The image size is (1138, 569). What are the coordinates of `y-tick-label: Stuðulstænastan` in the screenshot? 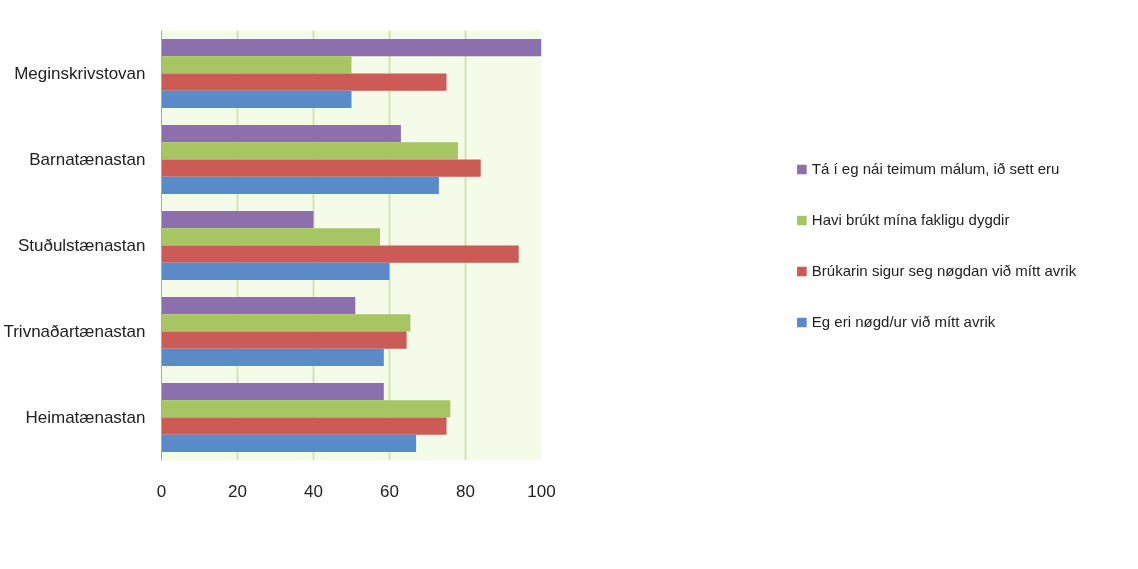 It's located at (81, 245).